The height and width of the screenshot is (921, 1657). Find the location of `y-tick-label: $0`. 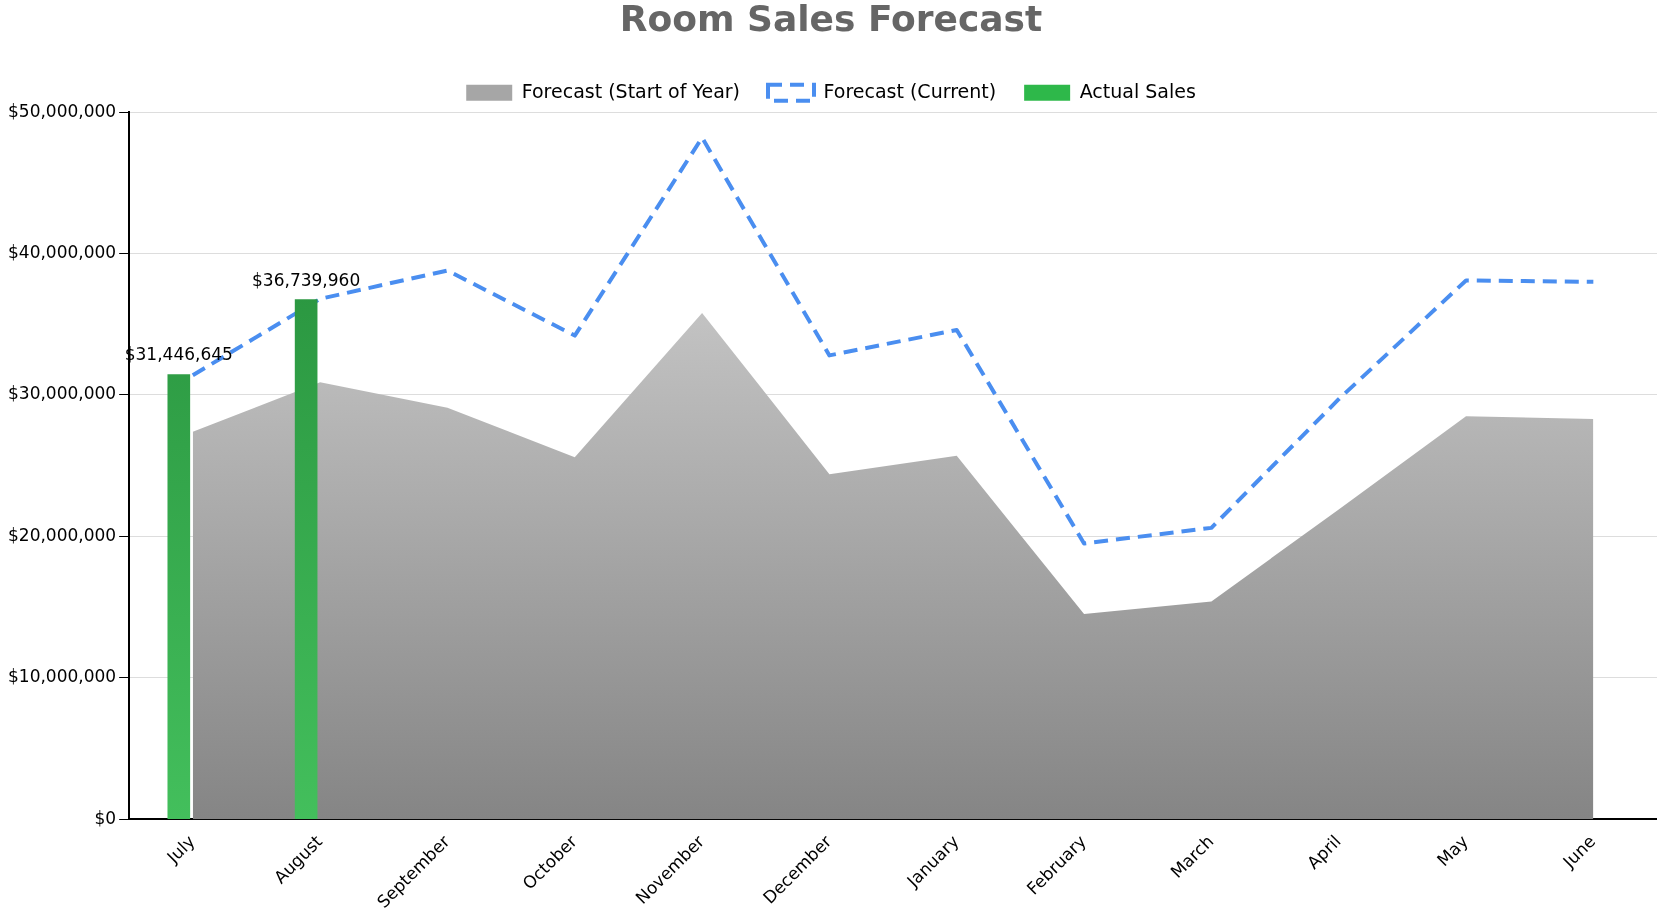

y-tick-label: $0 is located at coordinates (105, 817).